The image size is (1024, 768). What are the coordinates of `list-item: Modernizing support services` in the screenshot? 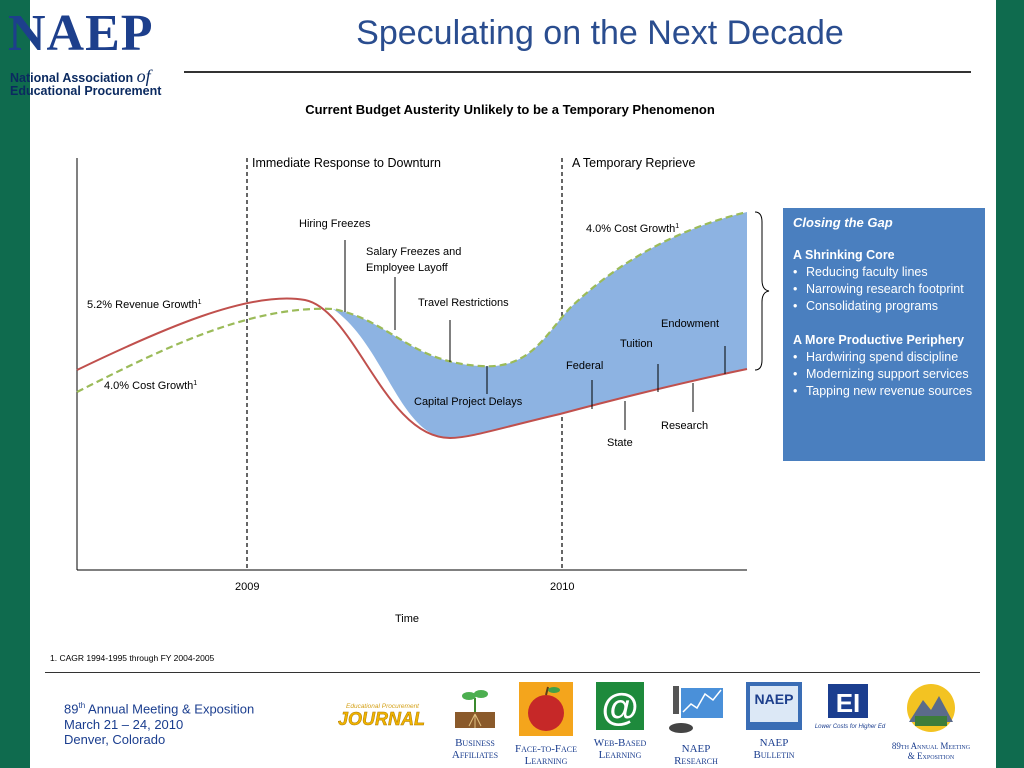 It's located at (885, 374).